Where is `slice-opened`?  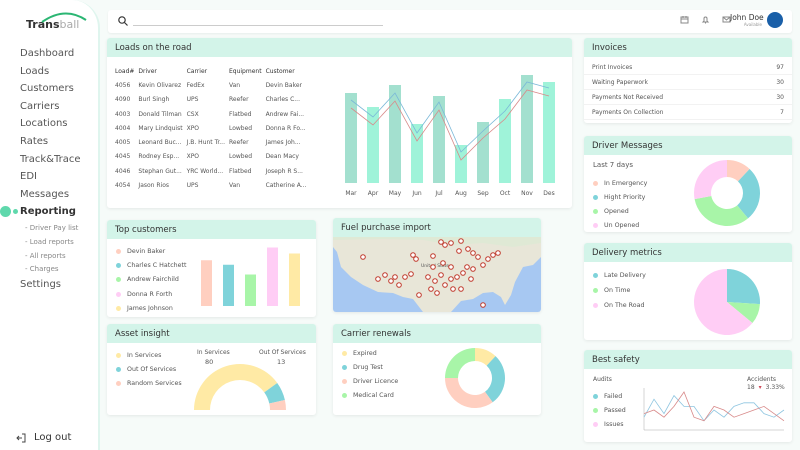 slice-opened is located at coordinates (721, 210).